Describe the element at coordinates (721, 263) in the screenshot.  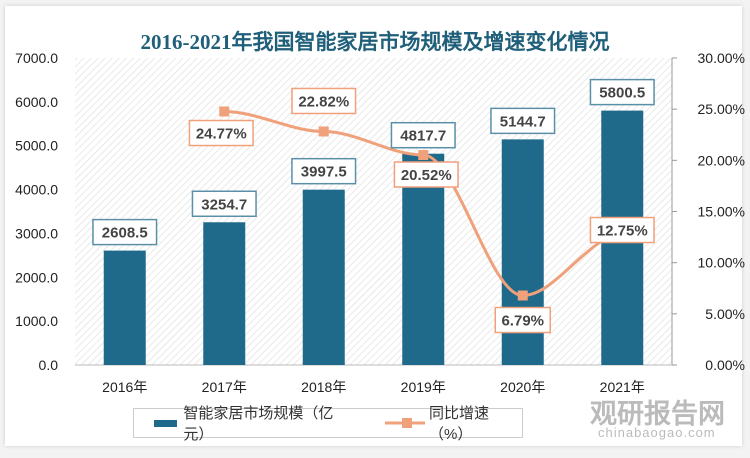
I see `y-right-tick-label: 10.00%` at that location.